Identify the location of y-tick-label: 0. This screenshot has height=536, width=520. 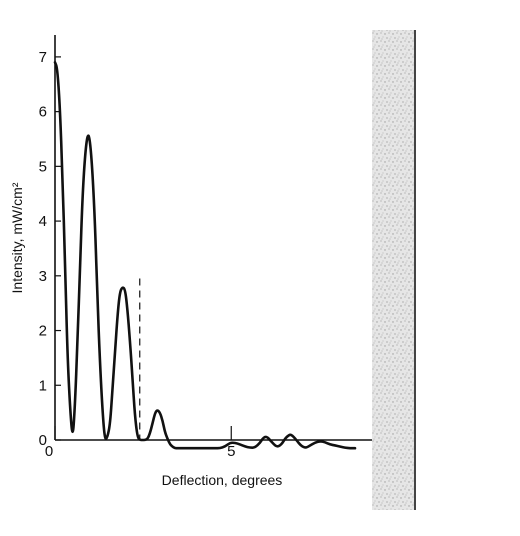
(43, 440).